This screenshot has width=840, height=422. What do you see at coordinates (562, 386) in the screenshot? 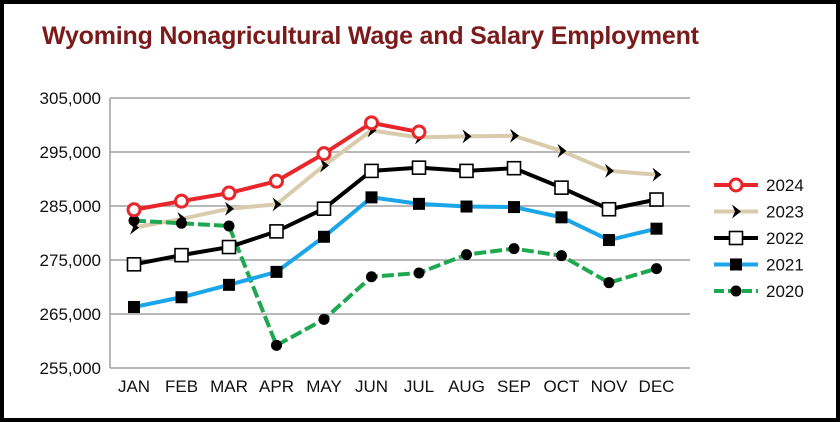
I see `x-tick-label: OCT` at bounding box center [562, 386].